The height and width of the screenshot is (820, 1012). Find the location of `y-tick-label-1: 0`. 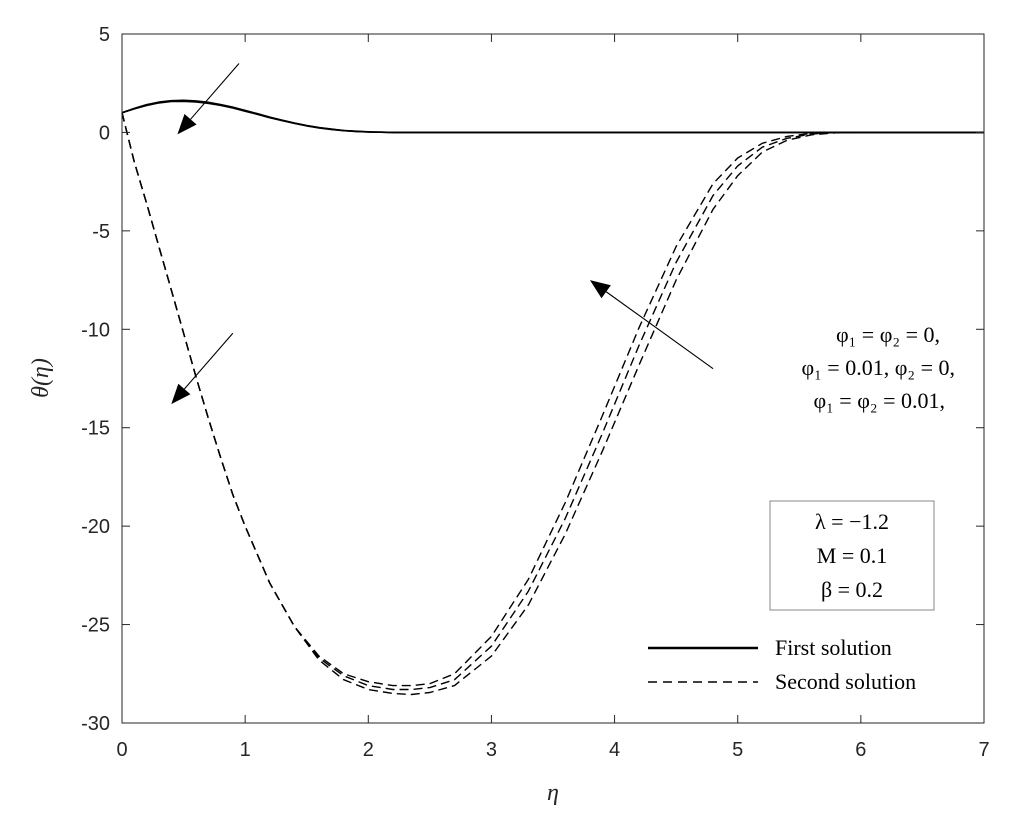

y-tick-label-1: 0 is located at coordinates (104, 133).